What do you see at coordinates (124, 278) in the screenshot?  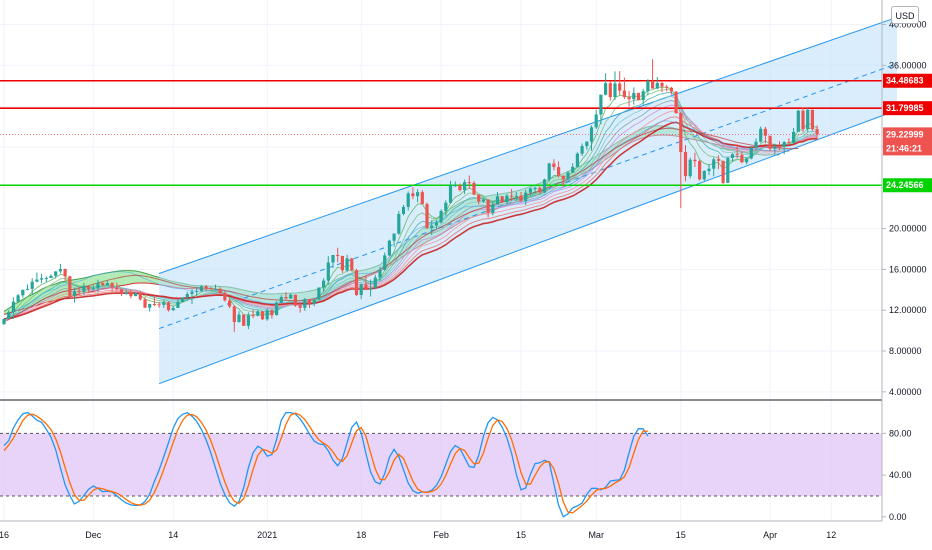 I see `cloud-segment` at bounding box center [124, 278].